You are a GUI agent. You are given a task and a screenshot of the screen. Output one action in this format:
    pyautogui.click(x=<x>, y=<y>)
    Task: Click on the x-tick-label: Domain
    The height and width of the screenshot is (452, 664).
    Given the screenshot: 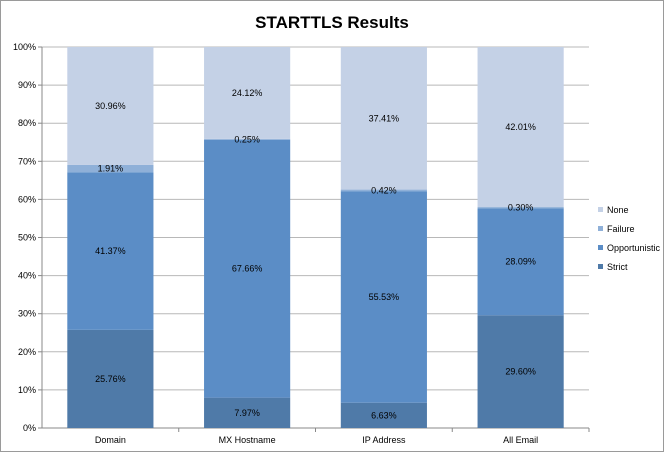 What is the action you would take?
    pyautogui.click(x=110, y=440)
    